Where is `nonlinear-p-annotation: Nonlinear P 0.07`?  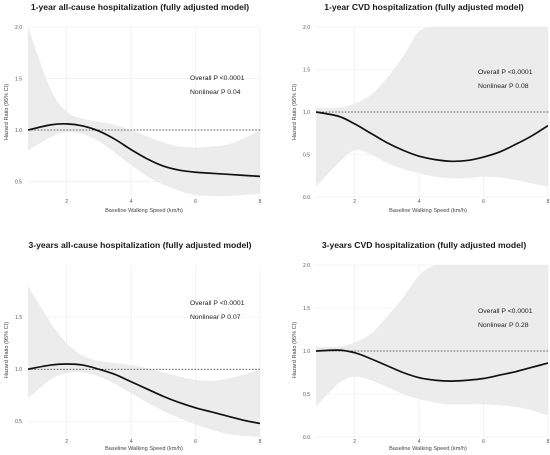
nonlinear-p-annotation: Nonlinear P 0.07 is located at coordinates (215, 317).